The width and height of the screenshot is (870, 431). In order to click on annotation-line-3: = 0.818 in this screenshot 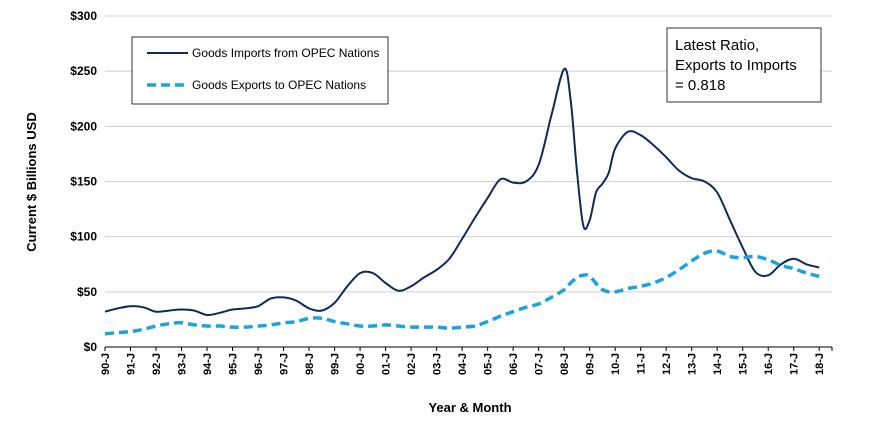, I will do `click(700, 85)`.